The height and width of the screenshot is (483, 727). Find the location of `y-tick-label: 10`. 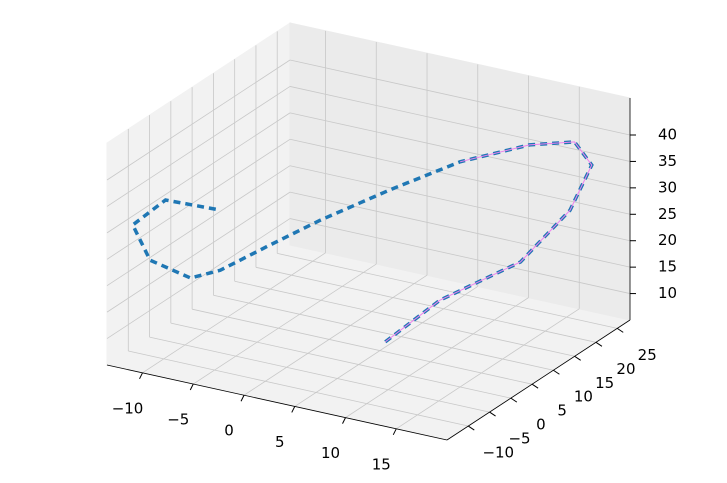

y-tick-label: 10 is located at coordinates (583, 397).